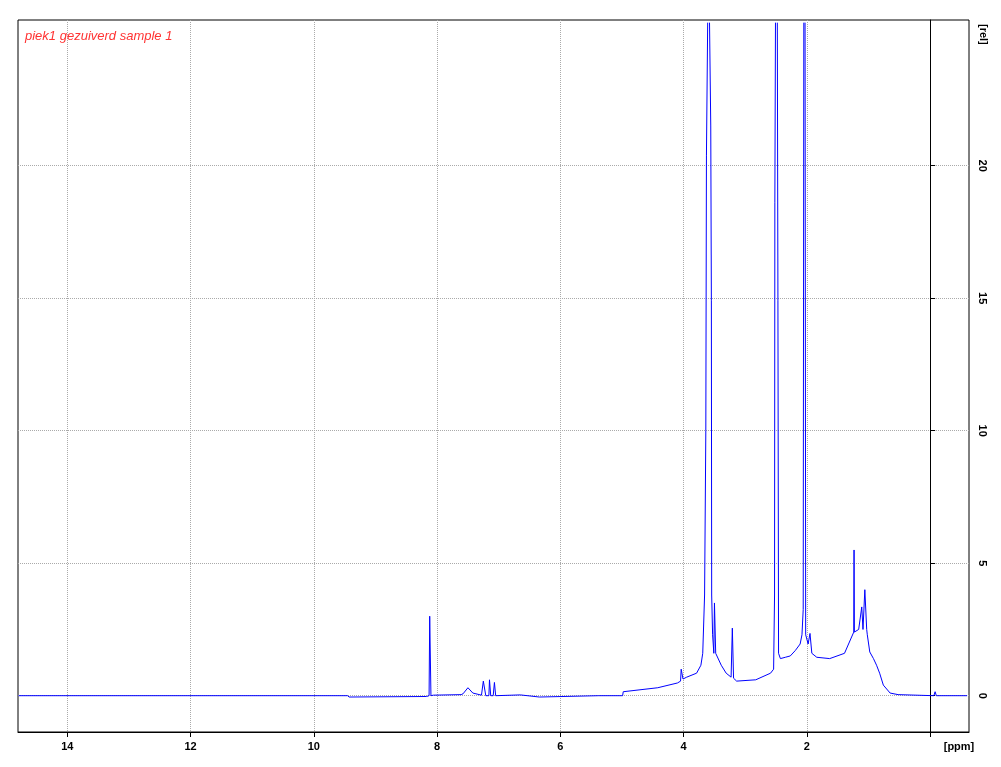 This screenshot has height=767, width=1001. I want to click on x-tick-label: 4, so click(684, 745).